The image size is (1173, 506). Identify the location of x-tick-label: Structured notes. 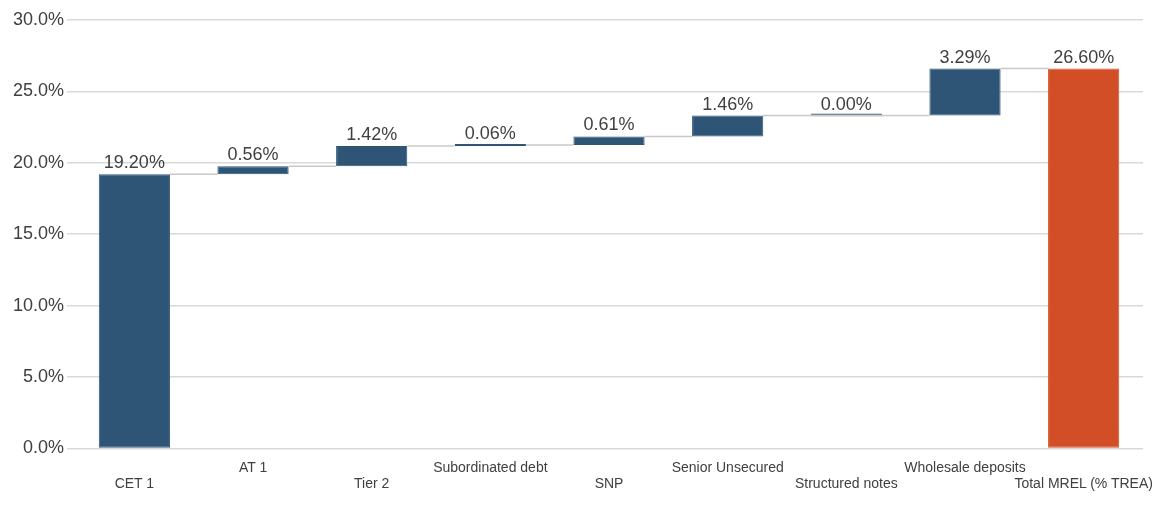
(846, 483).